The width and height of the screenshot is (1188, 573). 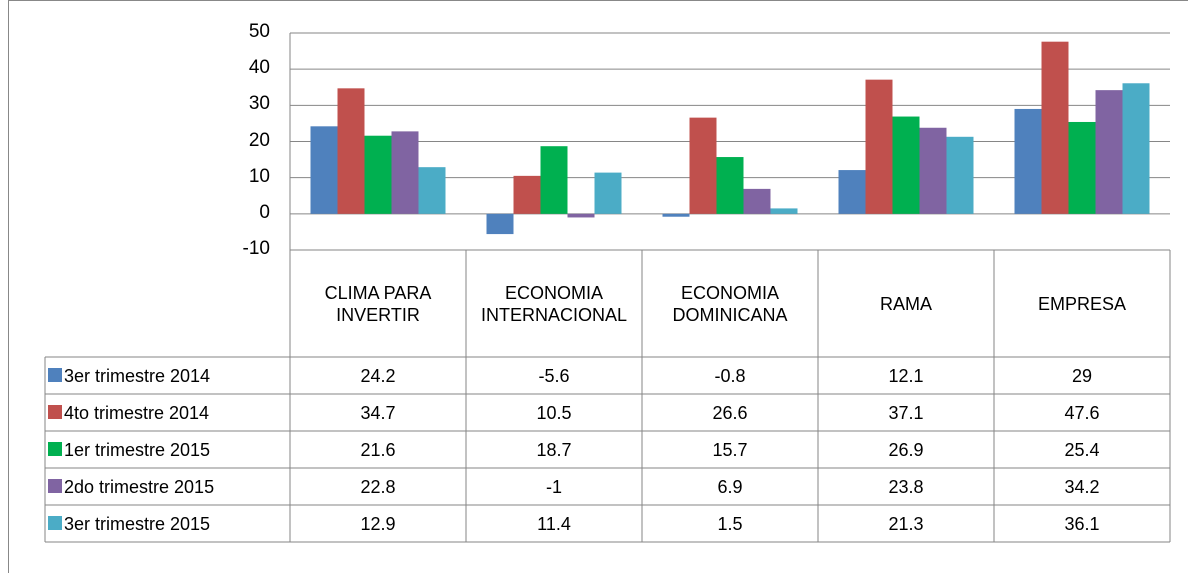 What do you see at coordinates (1082, 303) in the screenshot?
I see `category-label: EMPRESA` at bounding box center [1082, 303].